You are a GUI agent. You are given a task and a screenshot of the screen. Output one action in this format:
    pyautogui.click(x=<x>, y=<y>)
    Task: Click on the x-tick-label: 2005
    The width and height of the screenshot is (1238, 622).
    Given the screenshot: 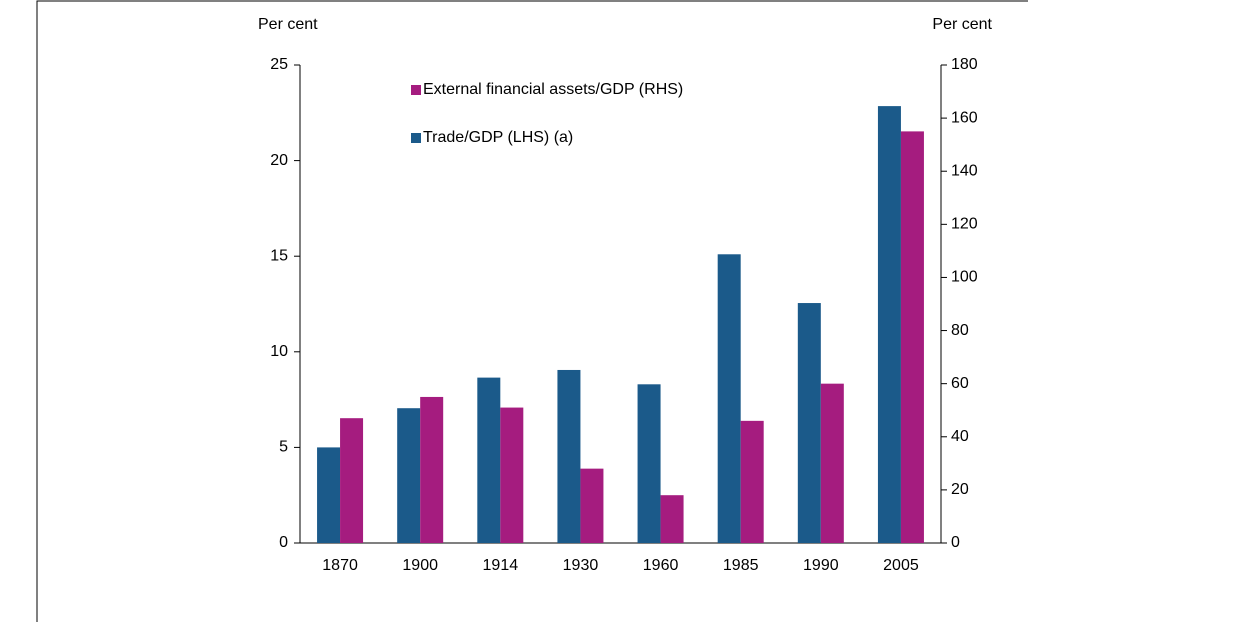 What is the action you would take?
    pyautogui.click(x=901, y=565)
    